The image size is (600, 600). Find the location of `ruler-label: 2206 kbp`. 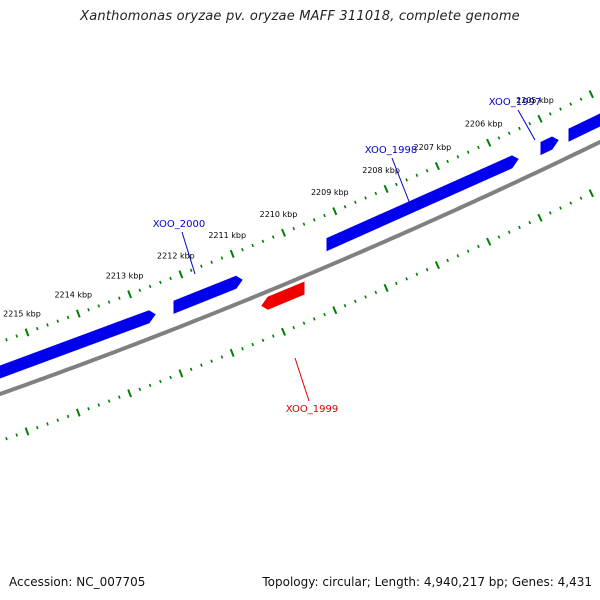

ruler-label: 2206 kbp is located at coordinates (484, 124).